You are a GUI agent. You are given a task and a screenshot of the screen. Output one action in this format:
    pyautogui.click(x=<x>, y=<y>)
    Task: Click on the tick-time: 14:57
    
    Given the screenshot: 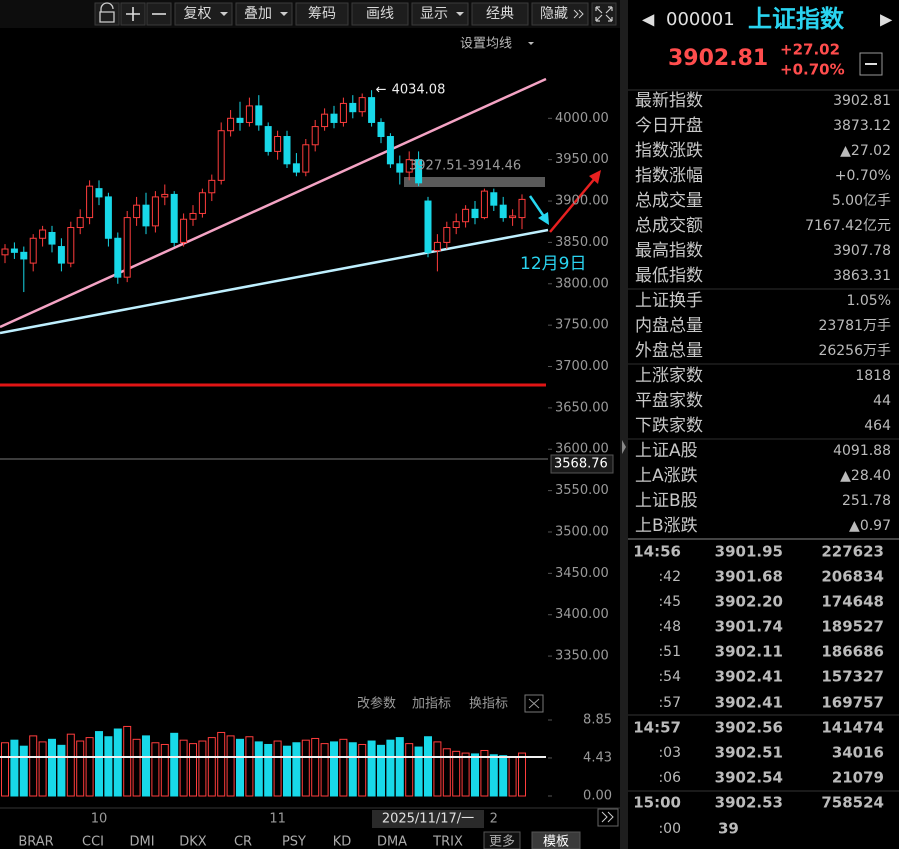 What is the action you would take?
    pyautogui.click(x=657, y=728)
    